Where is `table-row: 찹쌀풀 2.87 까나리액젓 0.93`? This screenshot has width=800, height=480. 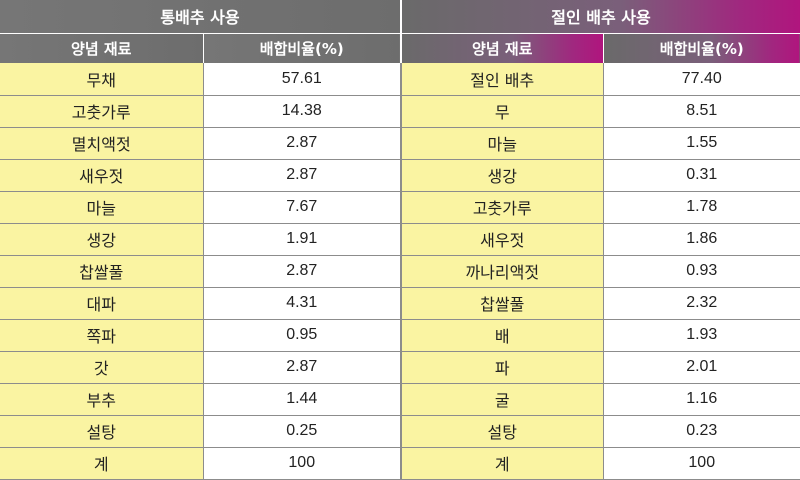
table-row: 찹쌀풀 2.87 까나리액젓 0.93 is located at coordinates (400, 271).